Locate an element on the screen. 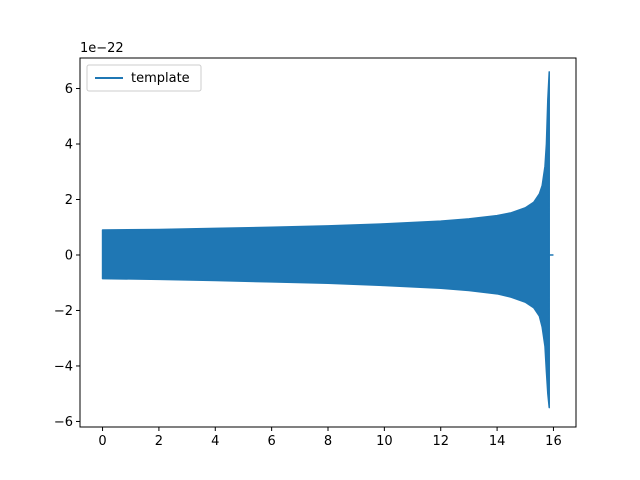  legend: template is located at coordinates (144, 78).